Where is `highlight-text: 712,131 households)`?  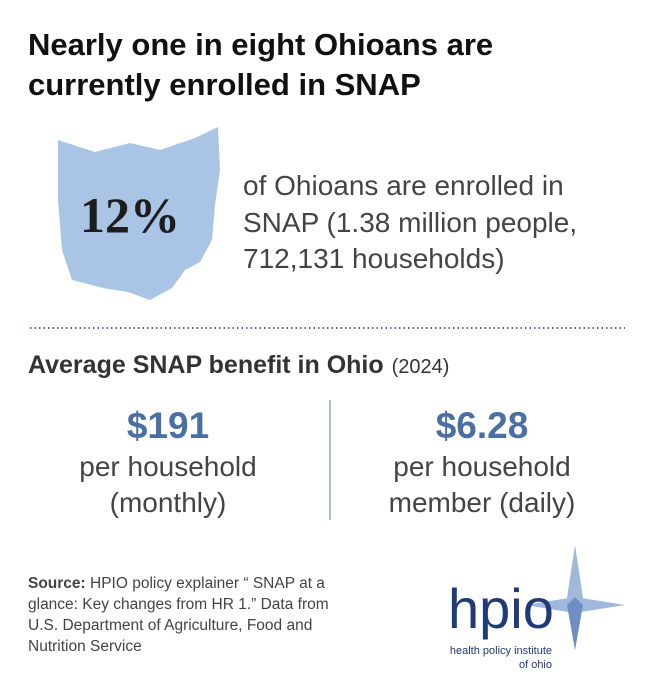 highlight-text: 712,131 households) is located at coordinates (374, 258).